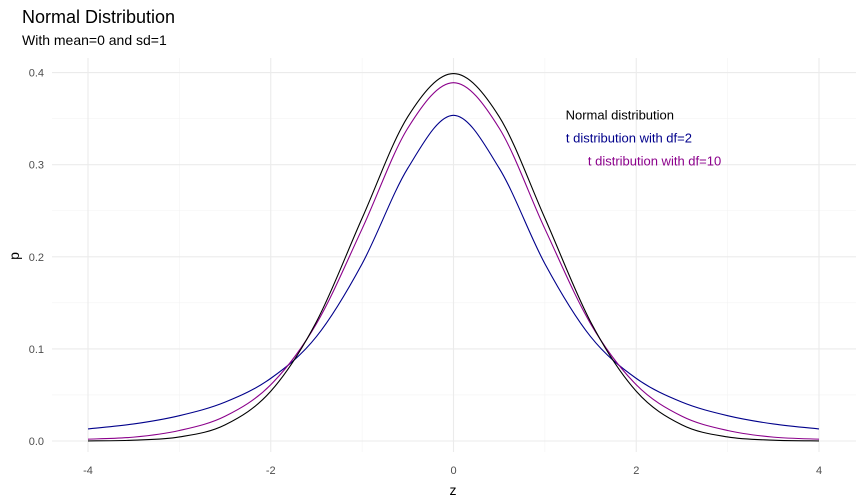 The image size is (864, 504). I want to click on x-tick-label: 2, so click(636, 471).